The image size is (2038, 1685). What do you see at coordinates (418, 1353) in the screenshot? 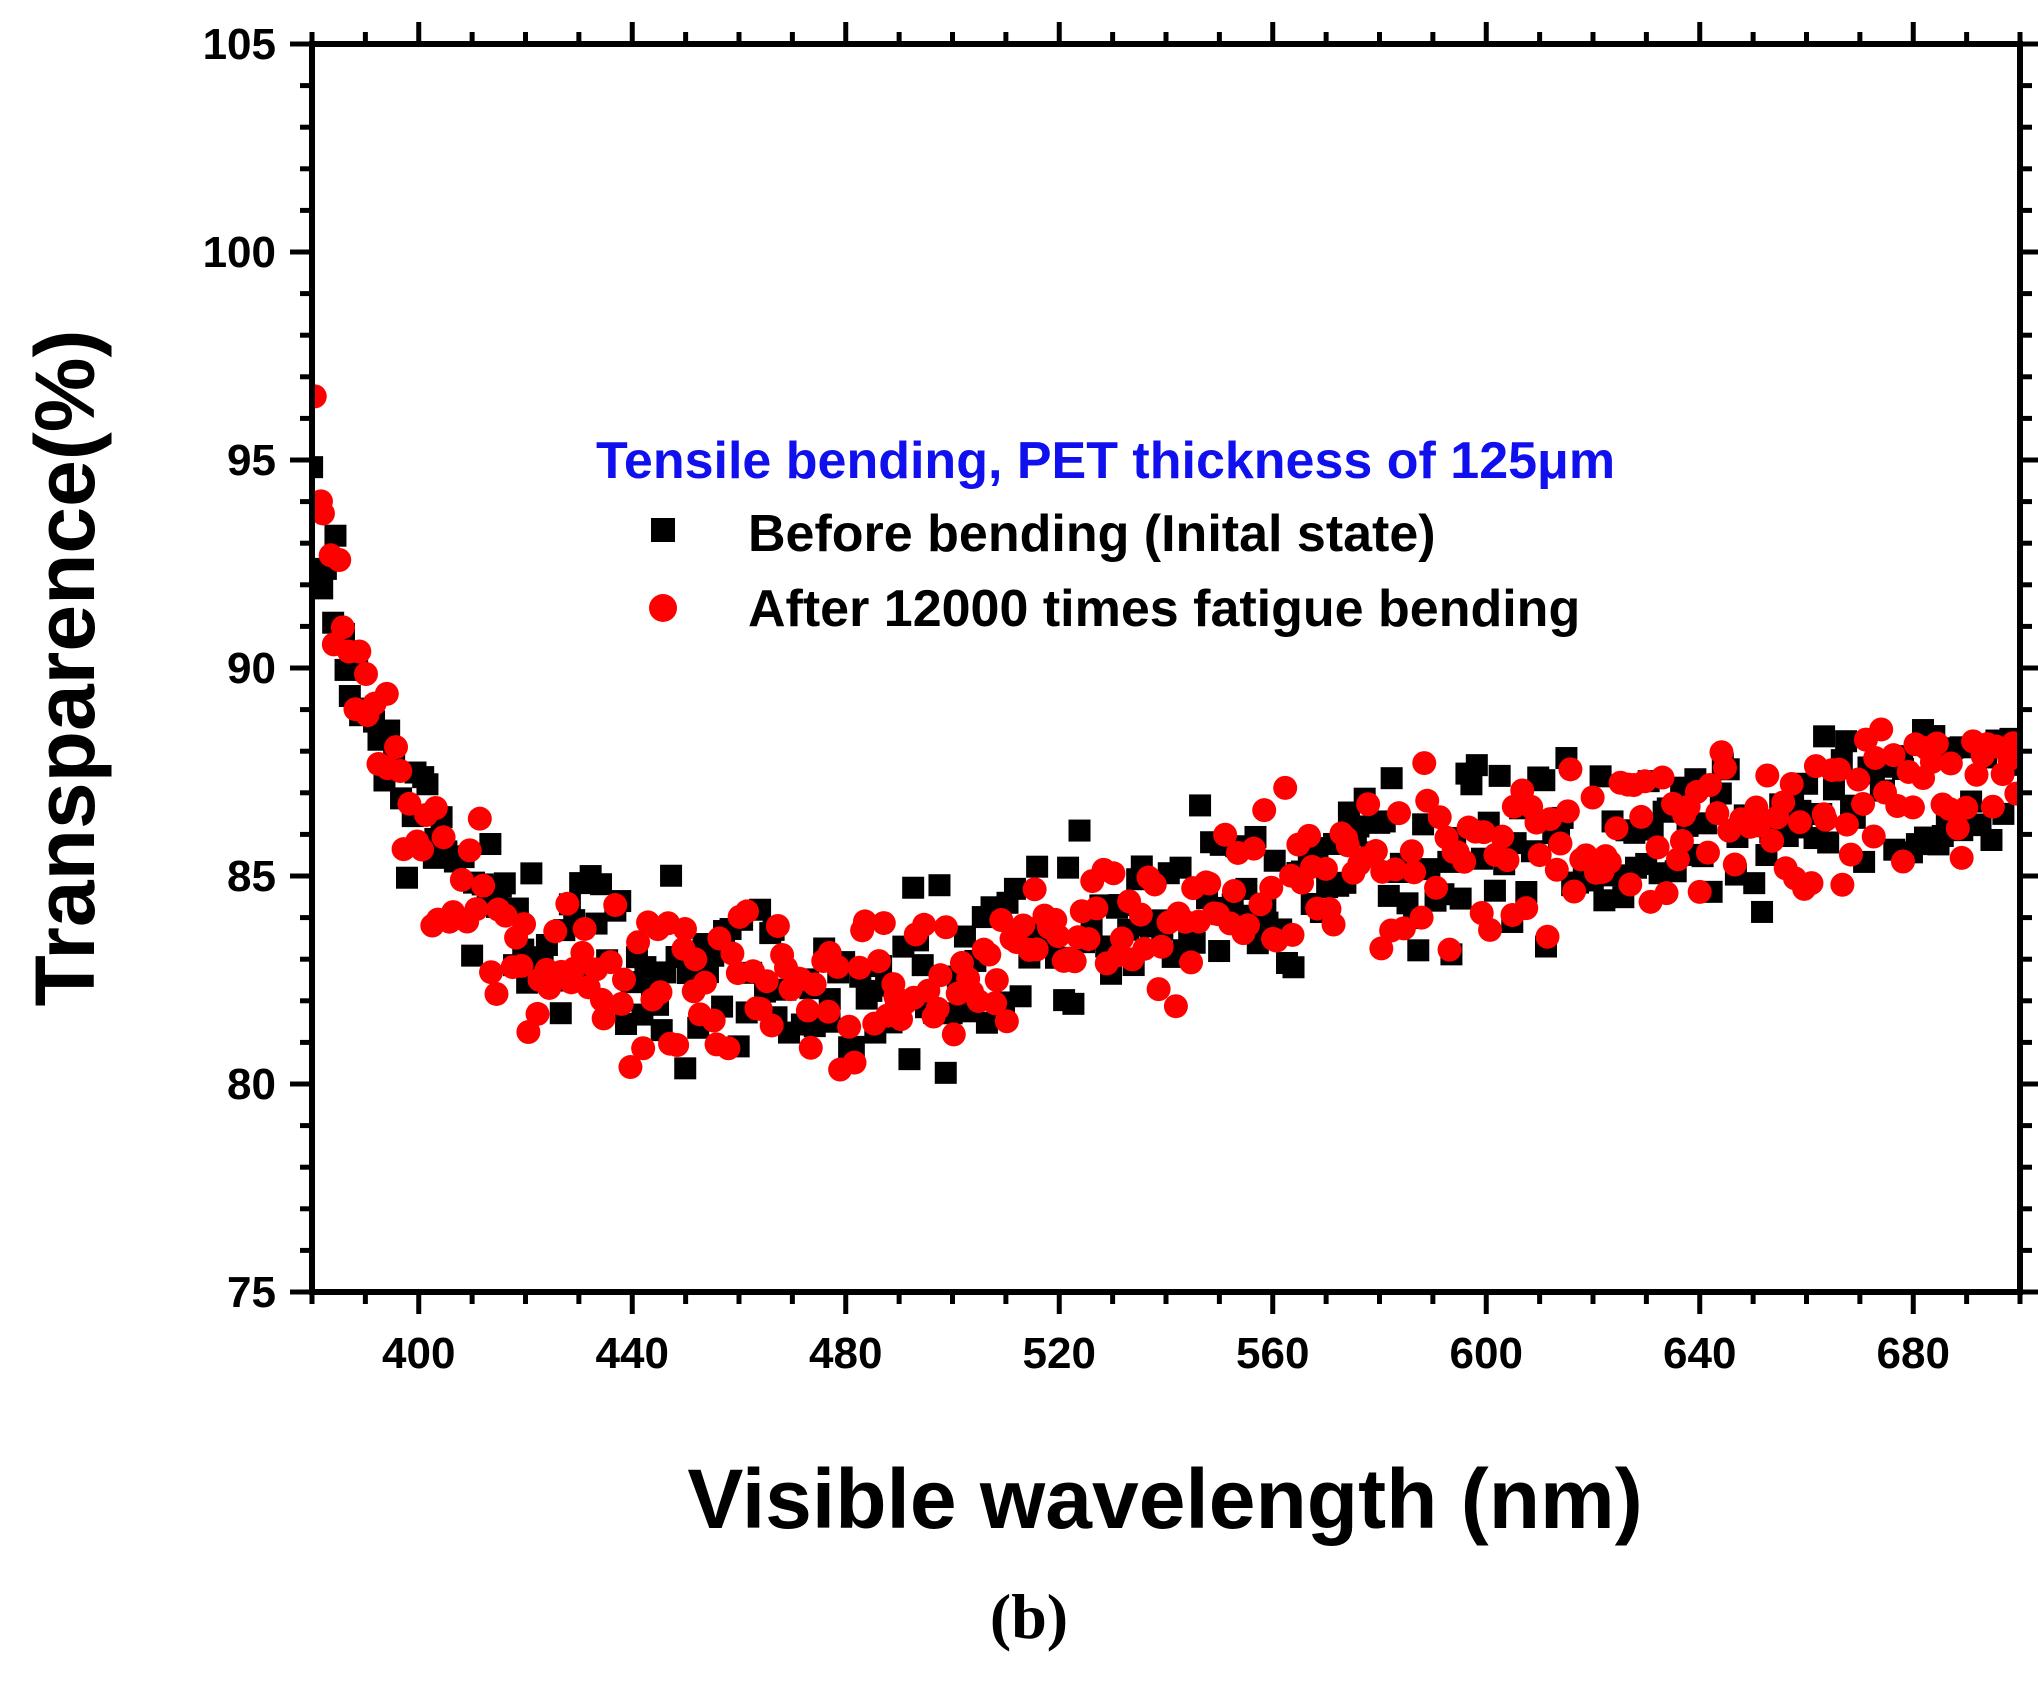
I see `x-tick-label: 400` at bounding box center [418, 1353].